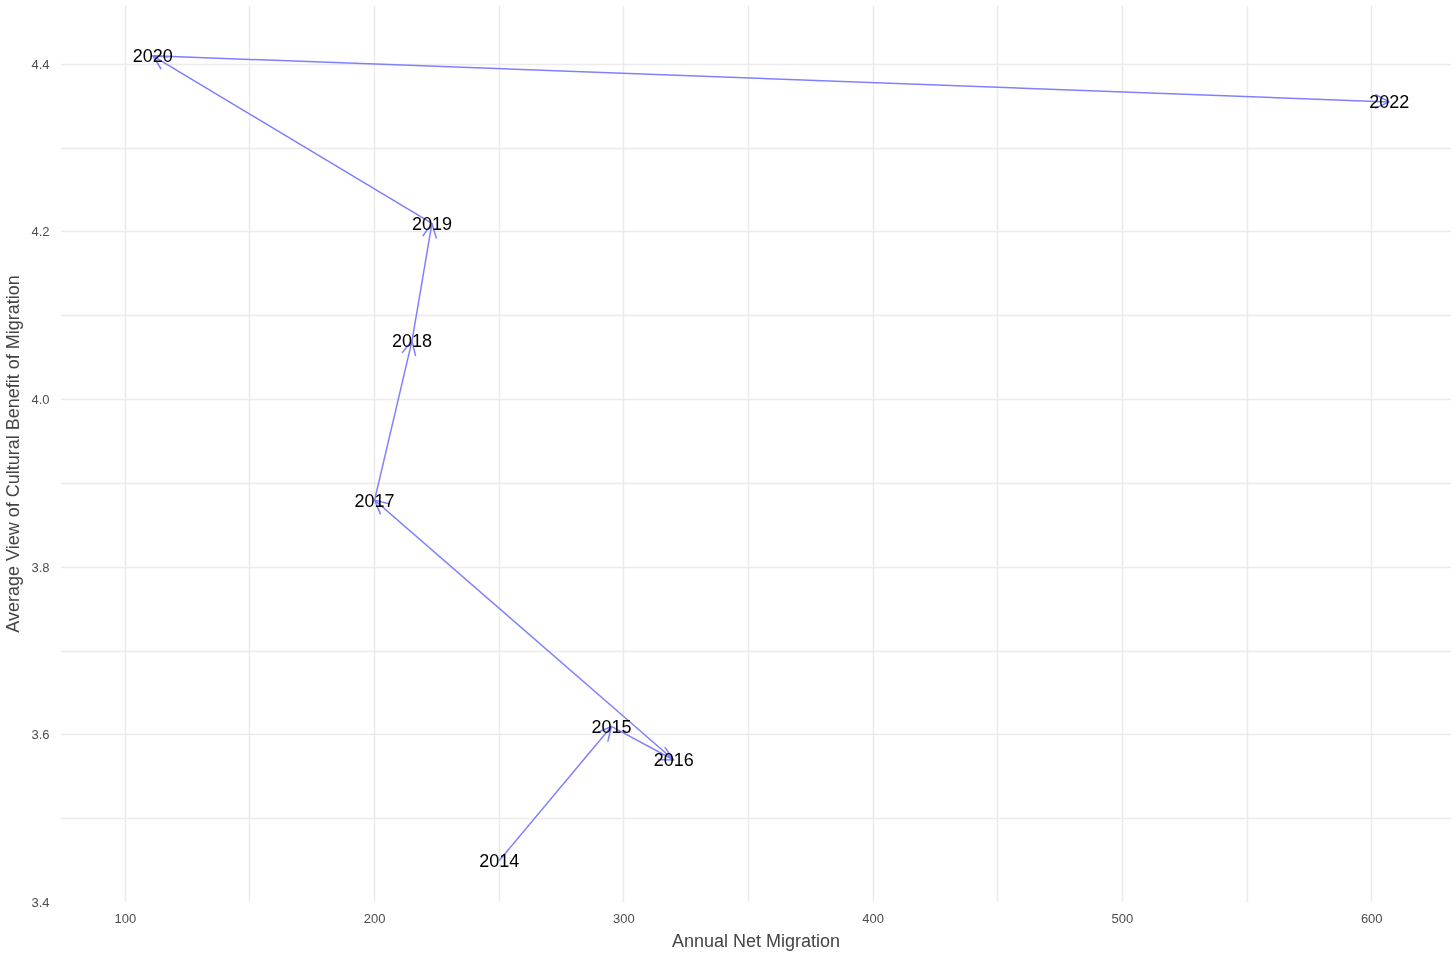  What do you see at coordinates (13, 454) in the screenshot?
I see `y-axis-title: Average View of Cultural Benefit of Migration` at bounding box center [13, 454].